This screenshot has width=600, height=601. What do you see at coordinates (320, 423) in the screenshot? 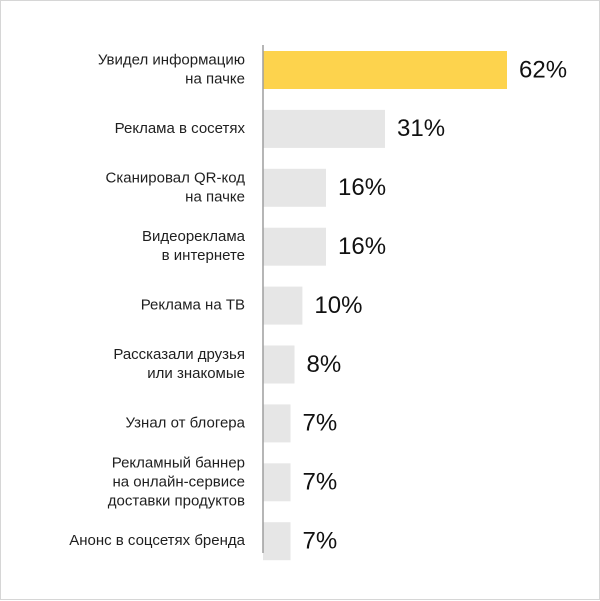
I see `value-label-7: 7%` at bounding box center [320, 423].